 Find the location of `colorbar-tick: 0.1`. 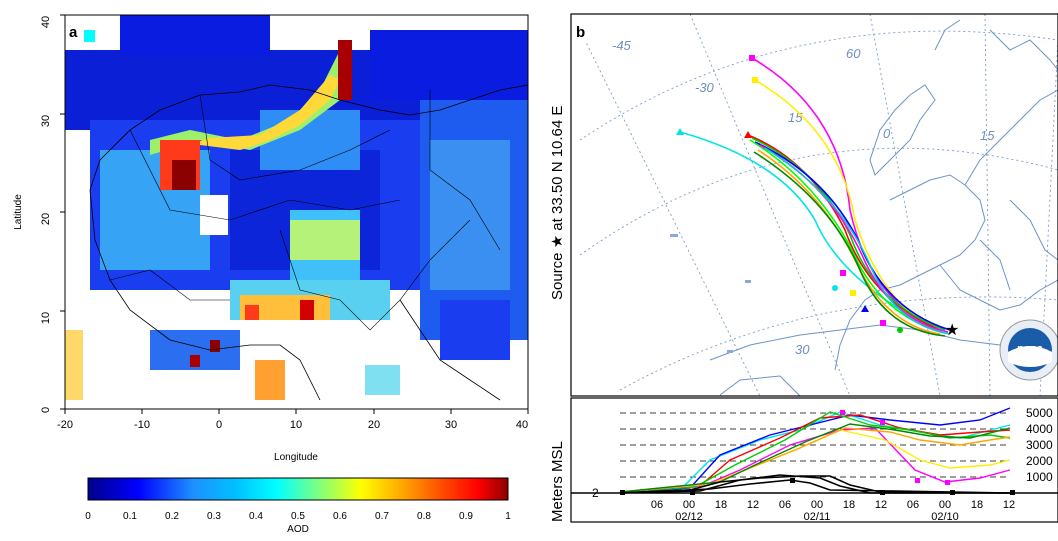

colorbar-tick: 0.1 is located at coordinates (130, 516).